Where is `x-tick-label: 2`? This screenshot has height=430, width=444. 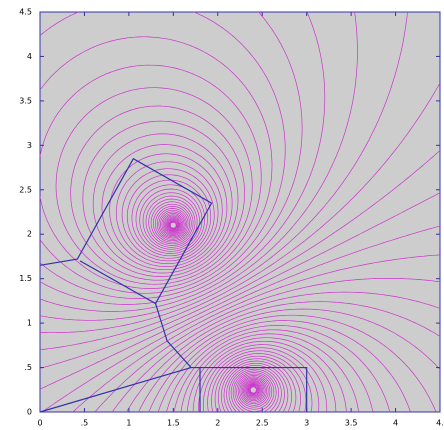
x-tick-label: 2 is located at coordinates (217, 423).